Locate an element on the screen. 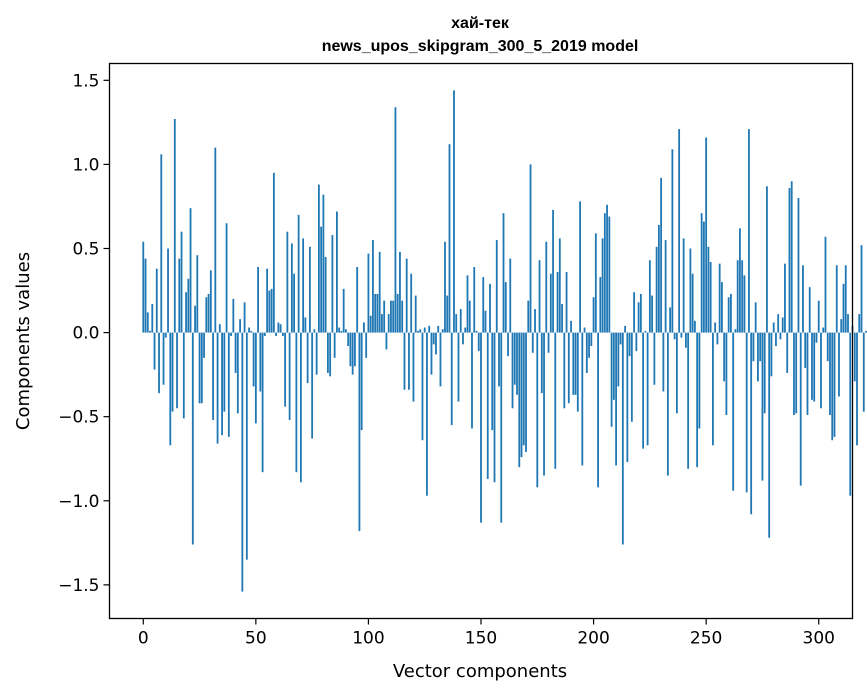  y-tick-label: 0.5 is located at coordinates (85, 250).